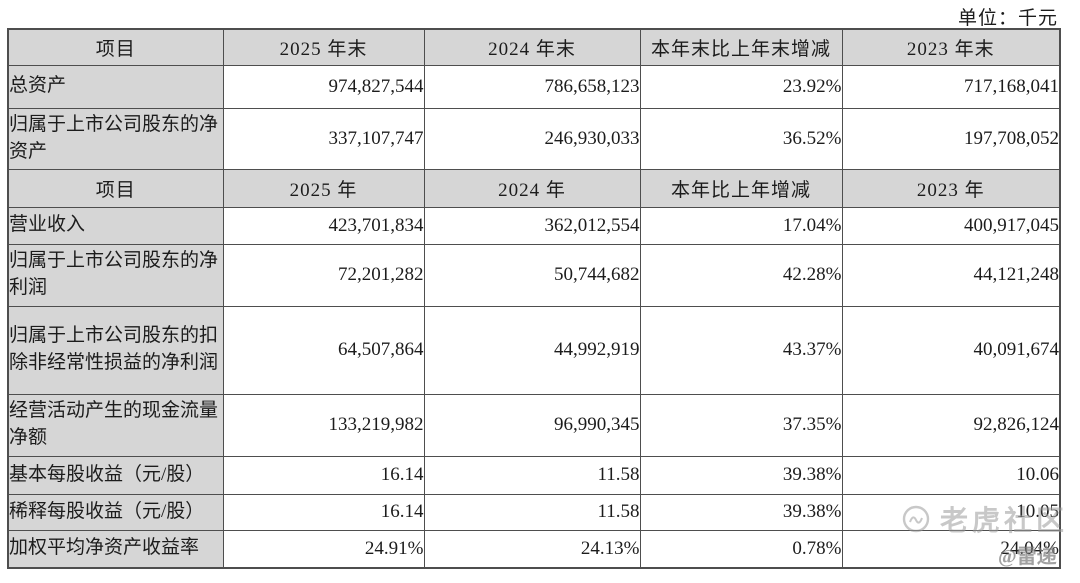  I want to click on table-header-row: 项目 2025 年 2024 年本年比上年增减 2023 年, so click(534, 188).